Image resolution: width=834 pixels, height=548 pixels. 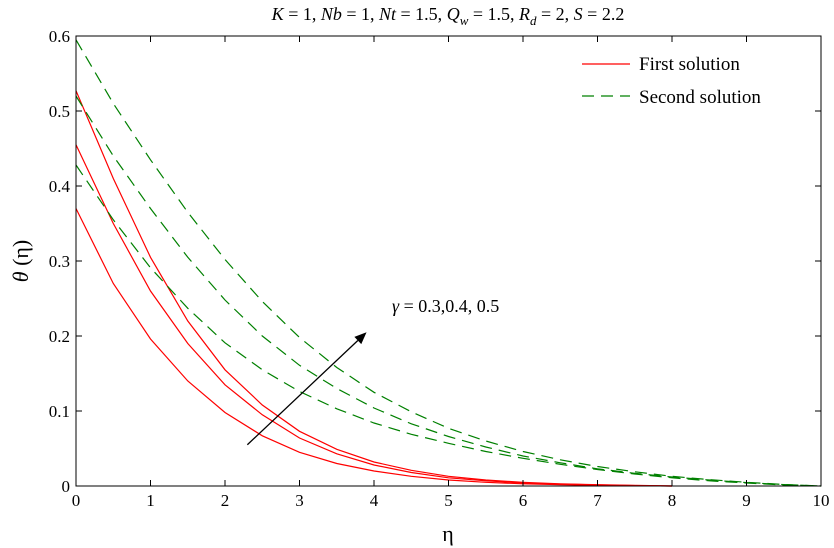 What do you see at coordinates (672, 500) in the screenshot?
I see `x-tick-label: 8` at bounding box center [672, 500].